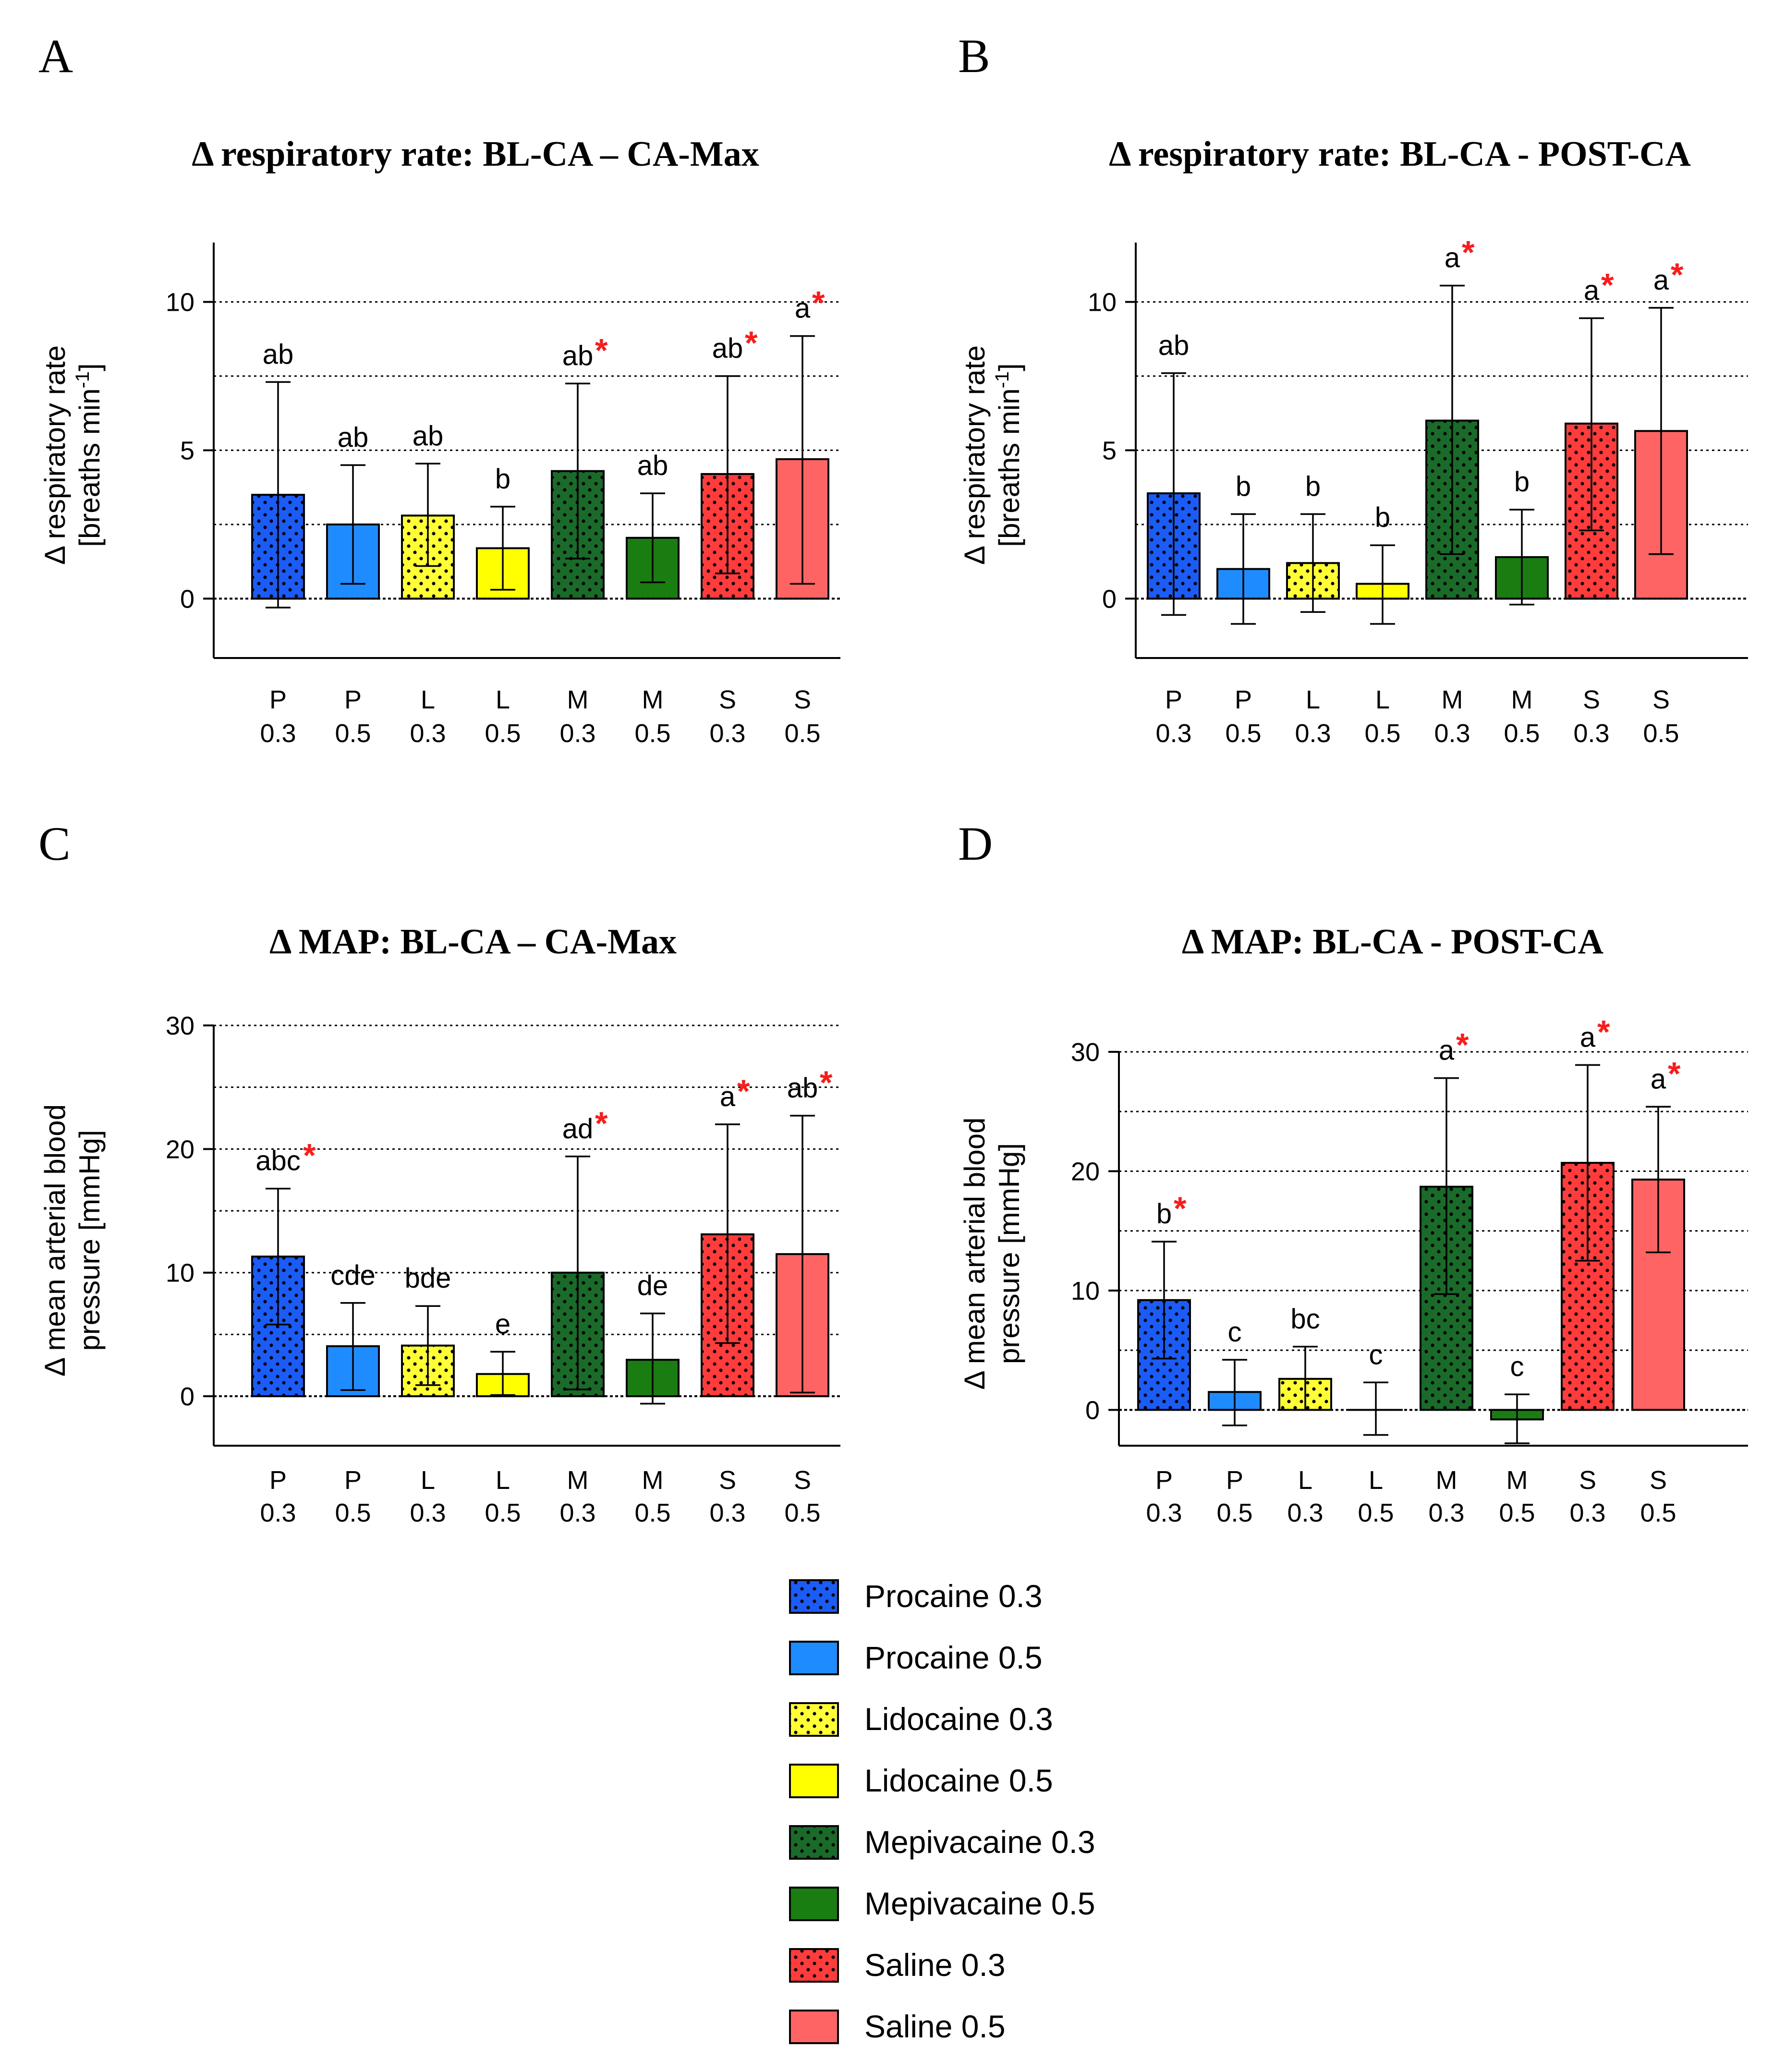 The width and height of the screenshot is (1773, 2072). What do you see at coordinates (916, 1596) in the screenshot?
I see `legend-item: Procaine 0.3` at bounding box center [916, 1596].